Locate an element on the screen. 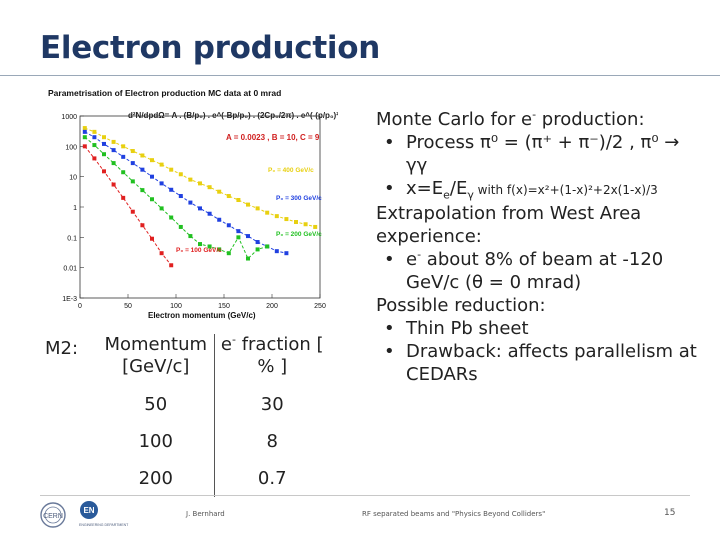 Image resolution: width=720 pixels, height=540 pixels. footer-divider is located at coordinates (365, 495).